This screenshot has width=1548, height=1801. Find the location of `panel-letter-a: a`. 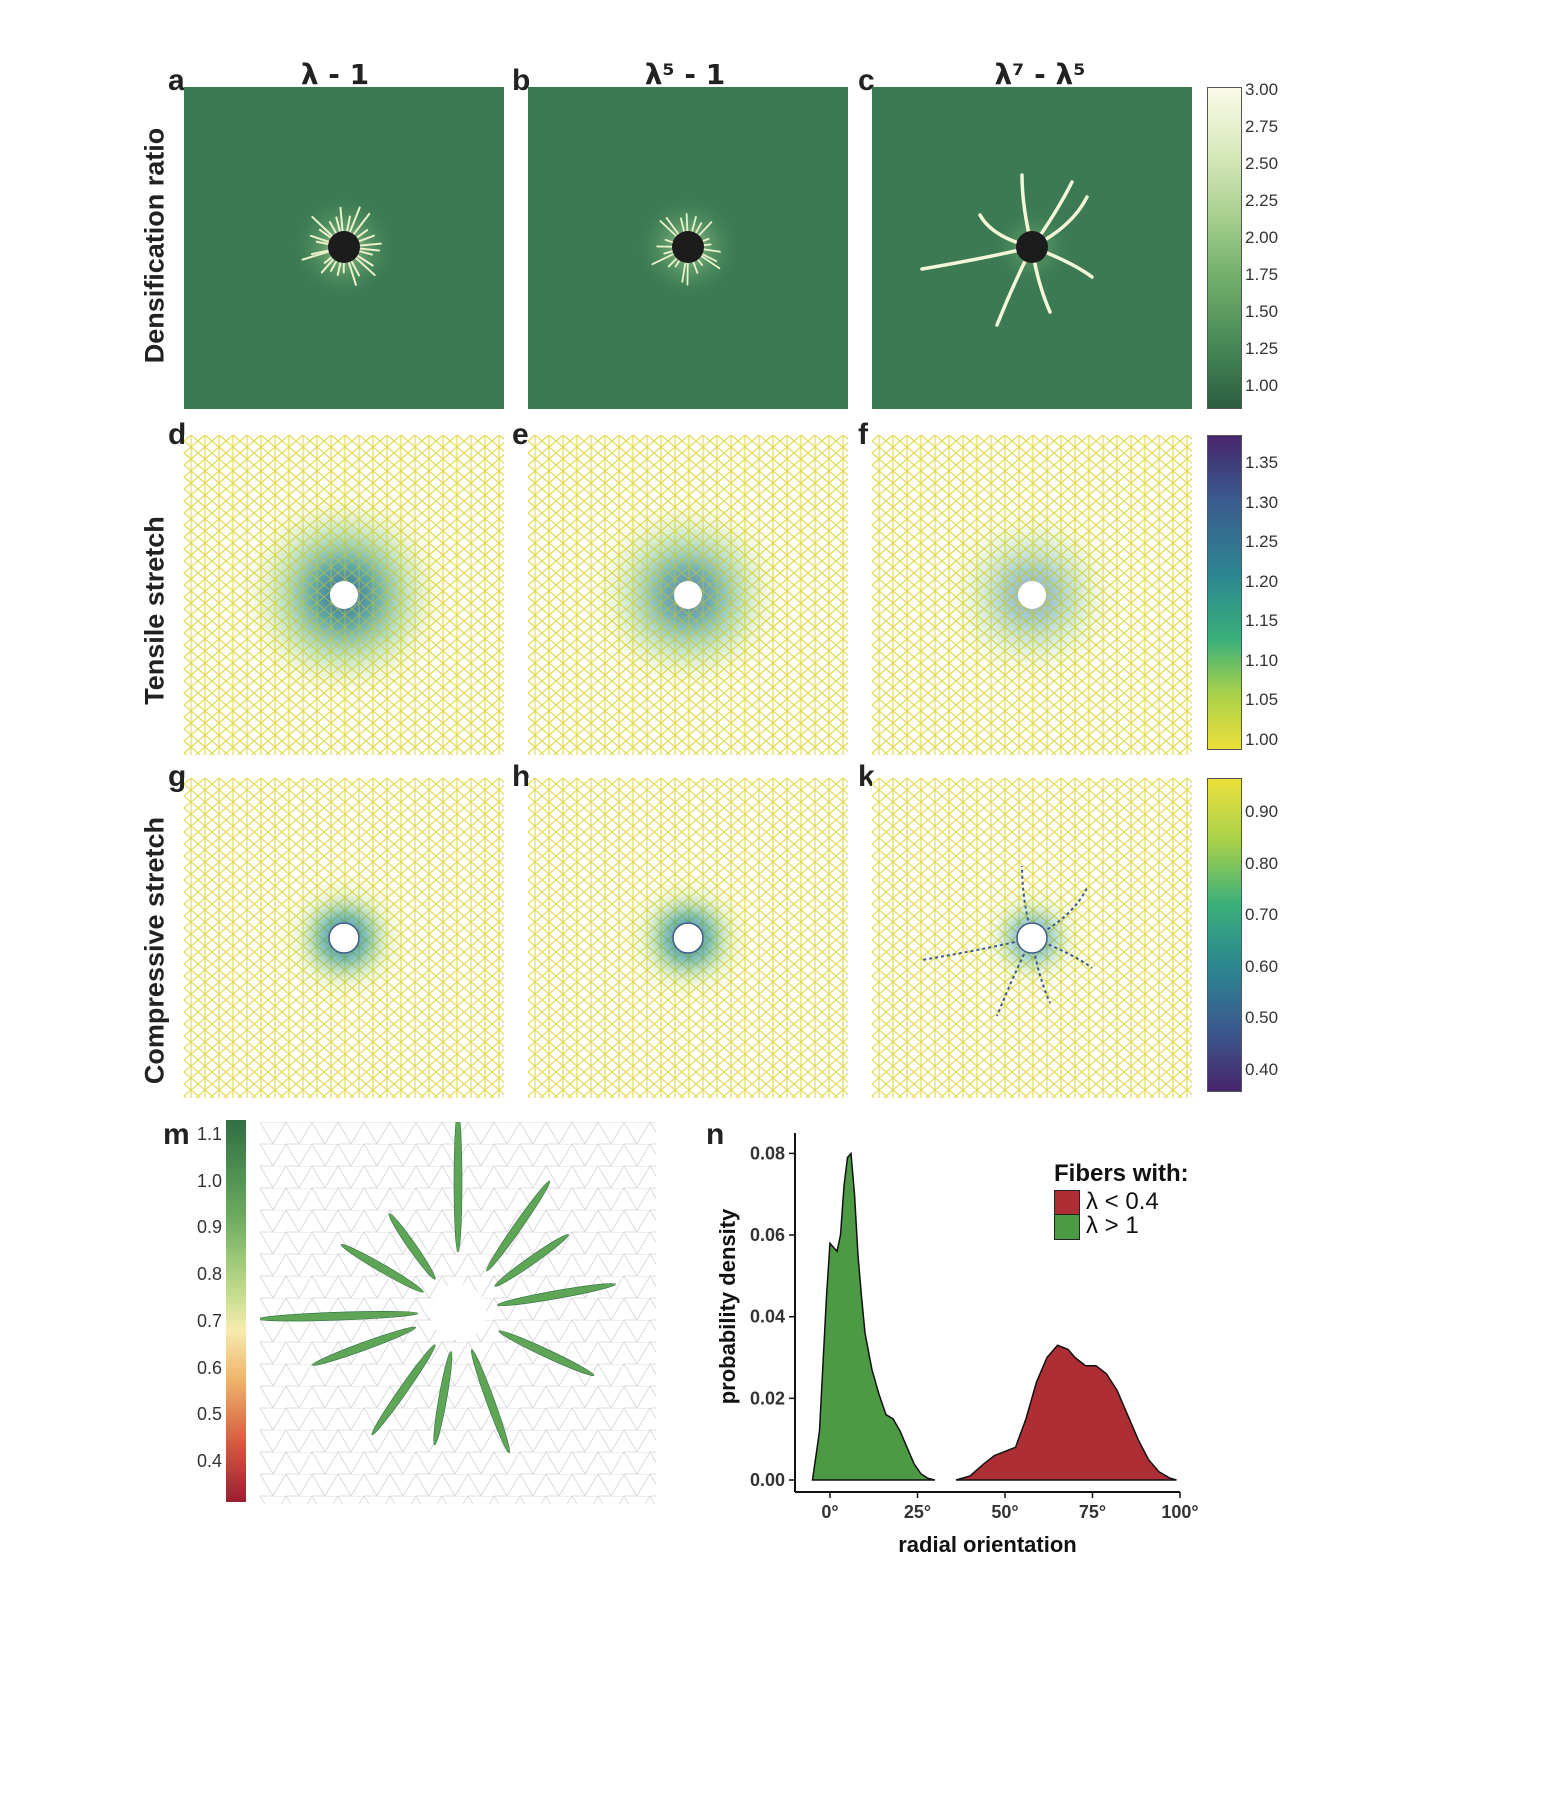

panel-letter-a: a is located at coordinates (176, 80).